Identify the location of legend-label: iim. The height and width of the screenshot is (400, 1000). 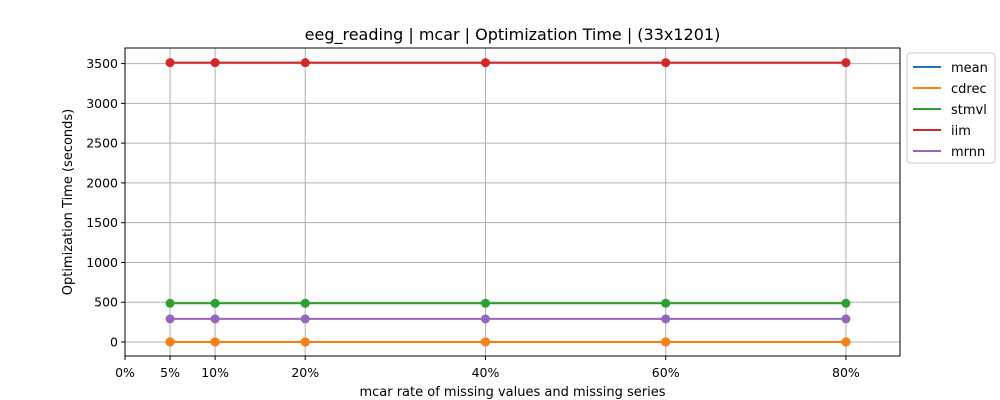
(961, 131).